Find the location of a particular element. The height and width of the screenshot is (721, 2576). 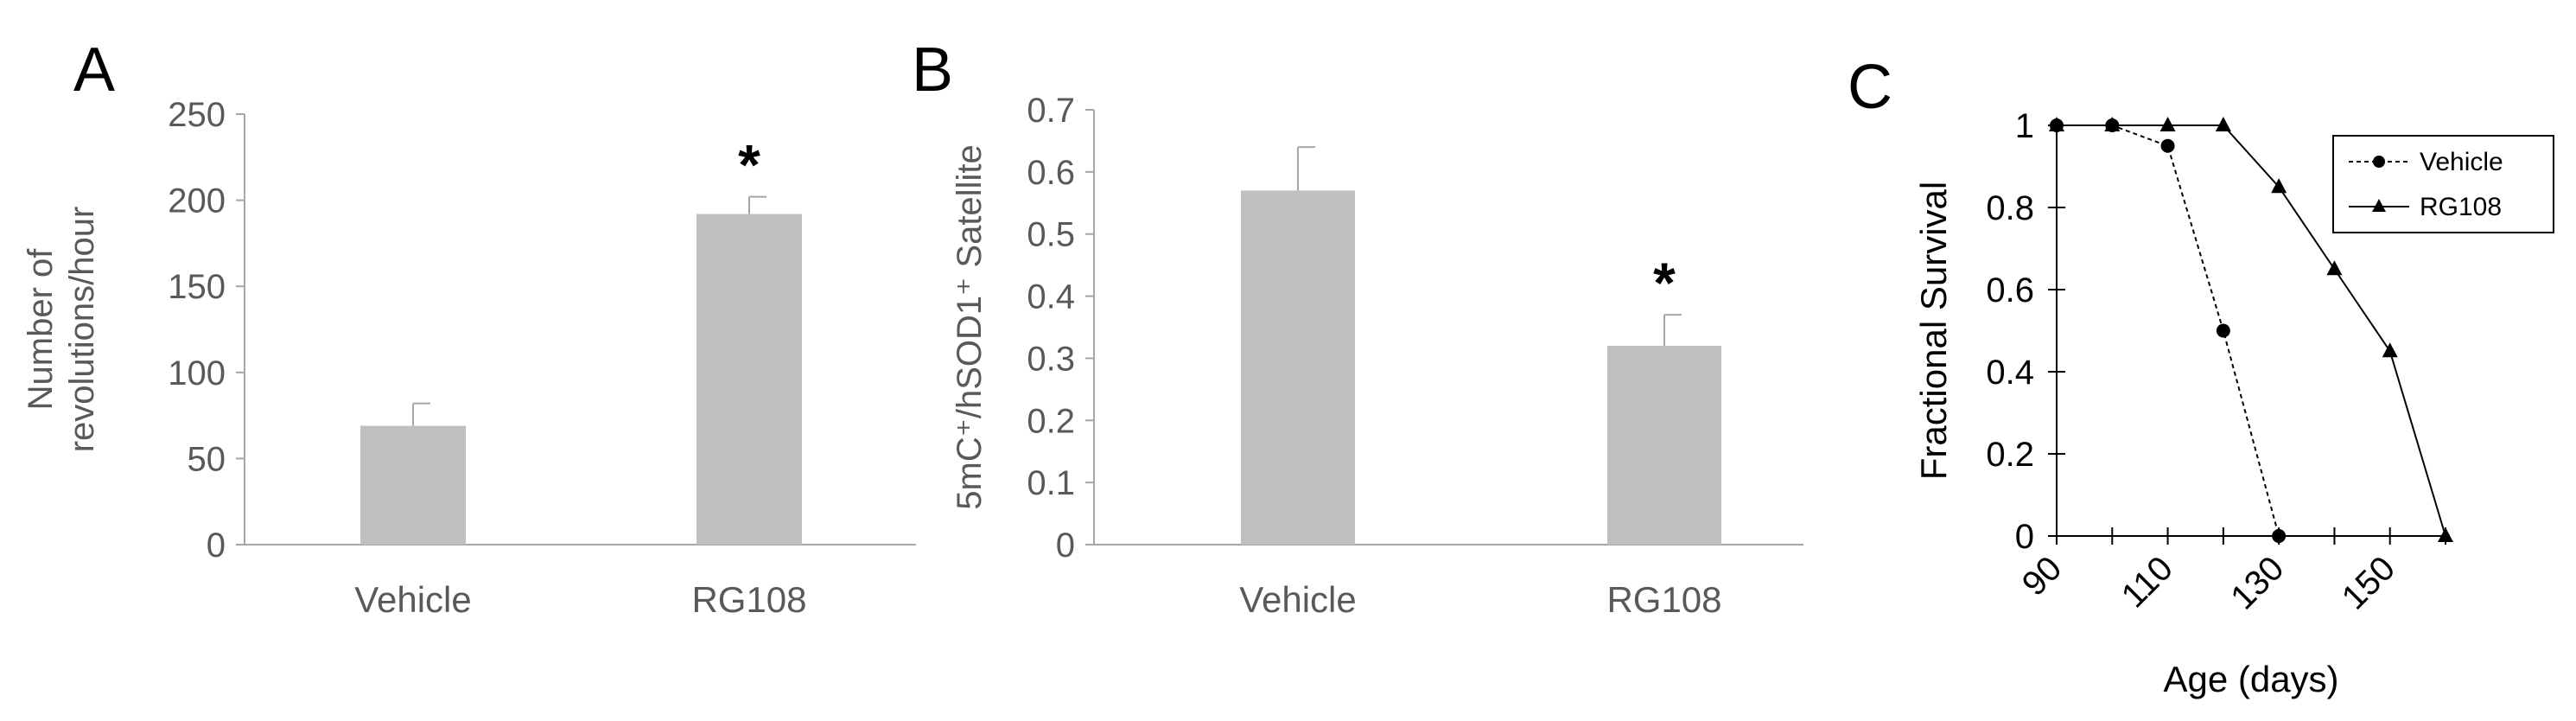

y-tick-label: 0.1 is located at coordinates (1051, 483).